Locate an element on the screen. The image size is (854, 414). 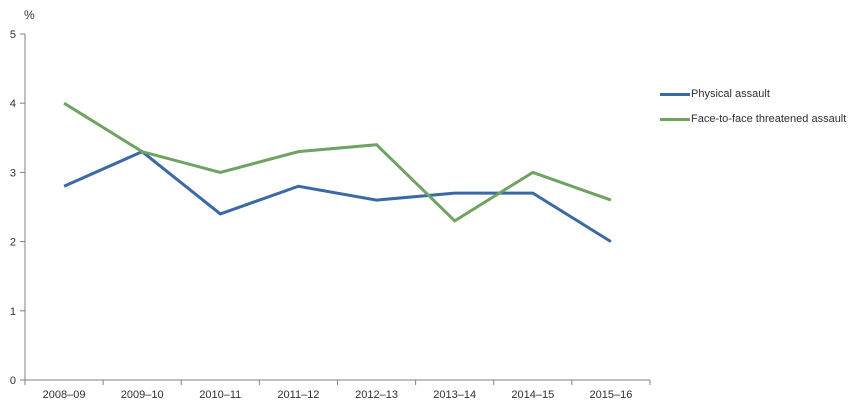
x-tick-label: 2011–12 is located at coordinates (298, 395).